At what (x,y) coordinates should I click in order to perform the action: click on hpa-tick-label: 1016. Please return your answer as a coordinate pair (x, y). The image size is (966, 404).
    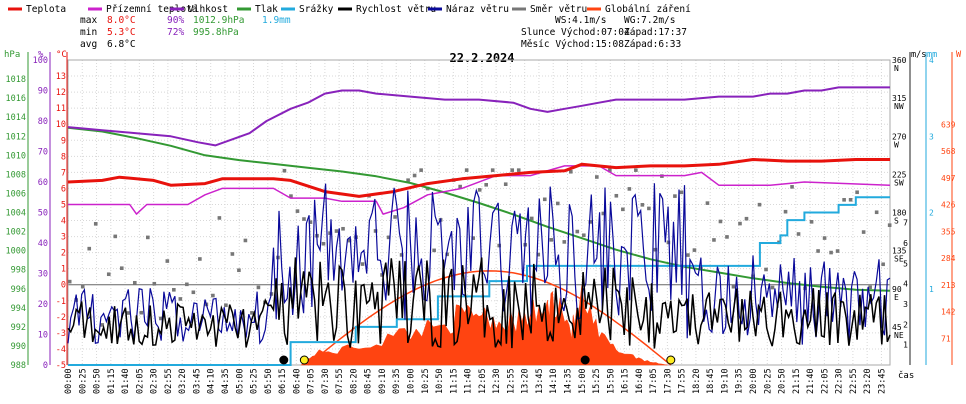
    Looking at the image, I should click on (16, 99).